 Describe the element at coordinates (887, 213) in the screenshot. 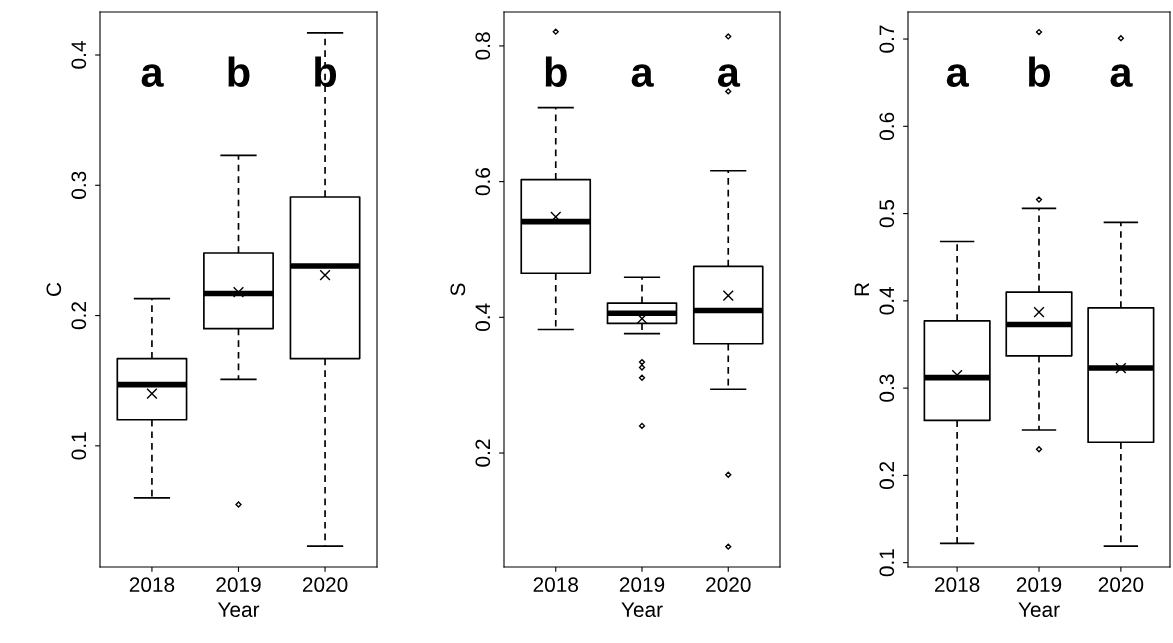

I see `y-tick-label: 0.5` at that location.